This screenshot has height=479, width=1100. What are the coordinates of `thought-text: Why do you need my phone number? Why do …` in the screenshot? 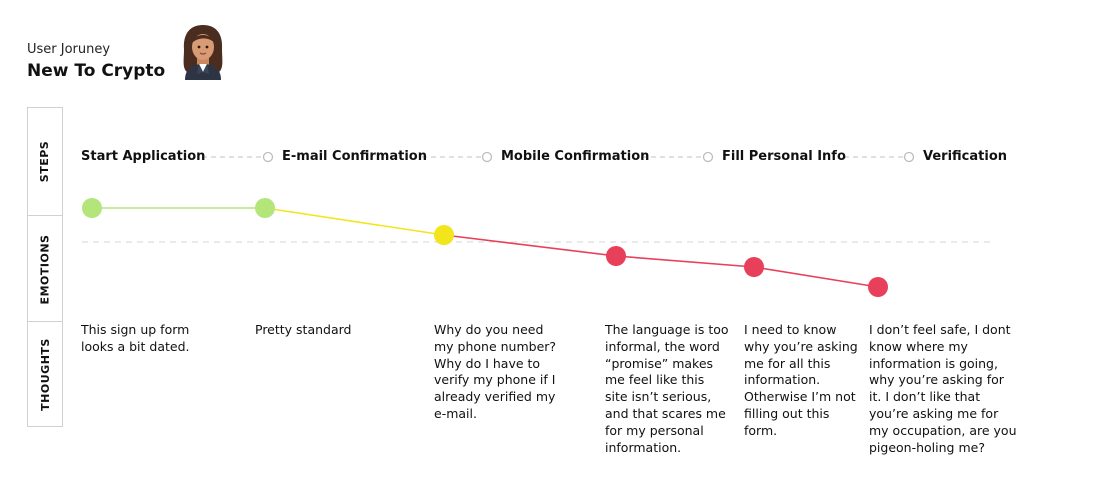 It's located at (495, 371).